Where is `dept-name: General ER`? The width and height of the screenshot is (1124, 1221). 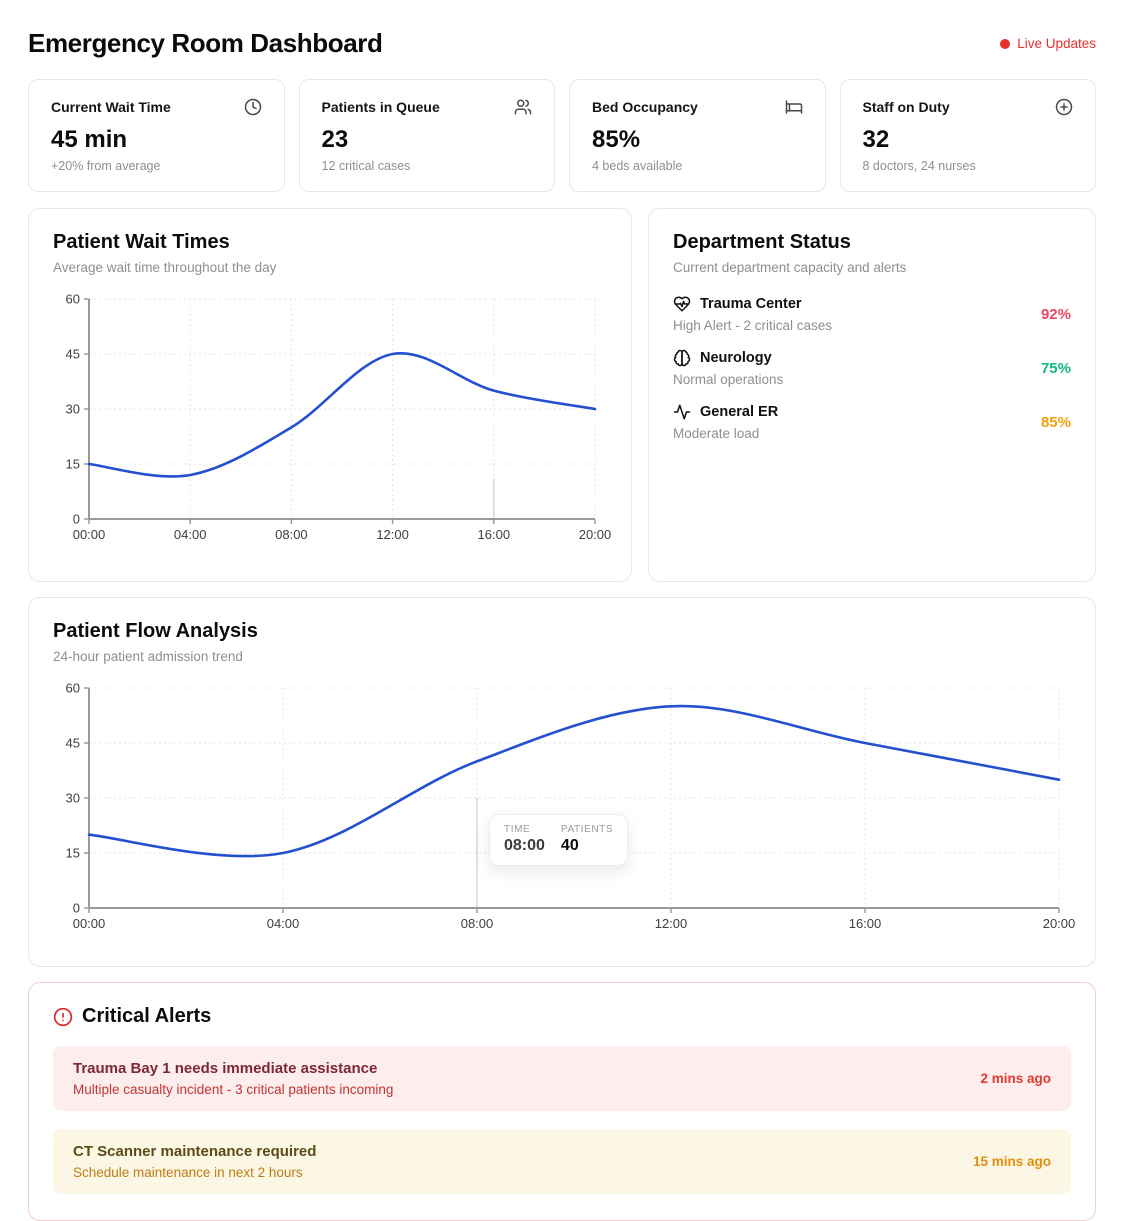 dept-name: General ER is located at coordinates (739, 412).